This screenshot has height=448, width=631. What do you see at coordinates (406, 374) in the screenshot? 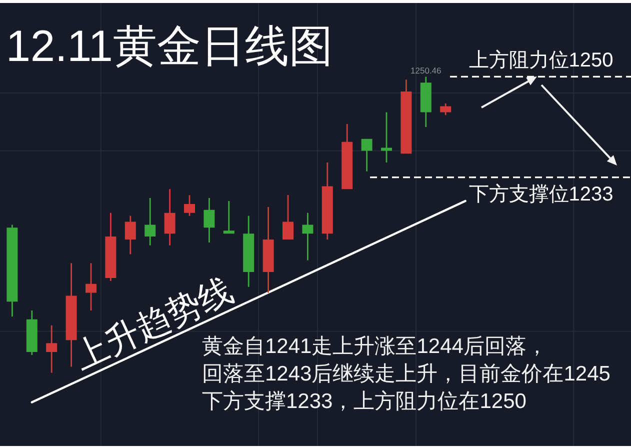
I see `annotation: 回落至1243后继续走上升，目前金价在1245` at bounding box center [406, 374].